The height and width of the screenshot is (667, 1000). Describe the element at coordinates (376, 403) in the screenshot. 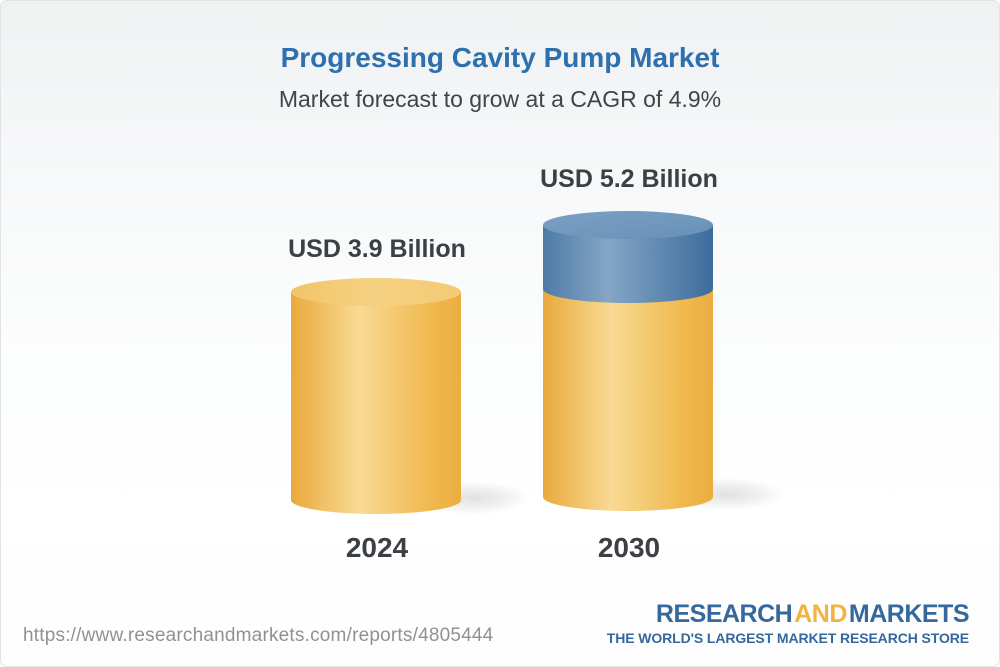

I see `cylinder-2024-body` at that location.